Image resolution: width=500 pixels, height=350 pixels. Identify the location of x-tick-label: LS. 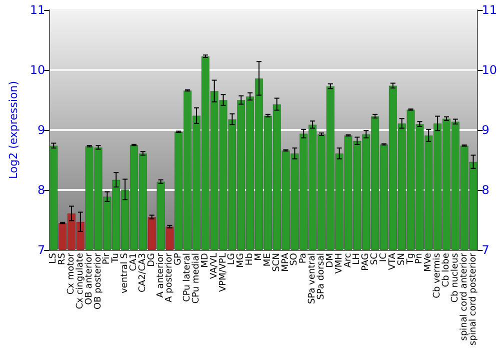
(53, 258).